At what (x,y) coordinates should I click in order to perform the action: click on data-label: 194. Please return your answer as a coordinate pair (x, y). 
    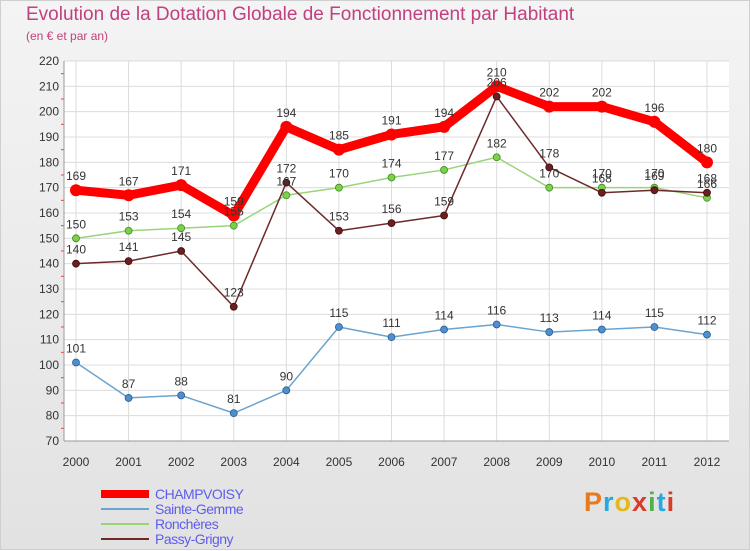
    Looking at the image, I should click on (444, 113).